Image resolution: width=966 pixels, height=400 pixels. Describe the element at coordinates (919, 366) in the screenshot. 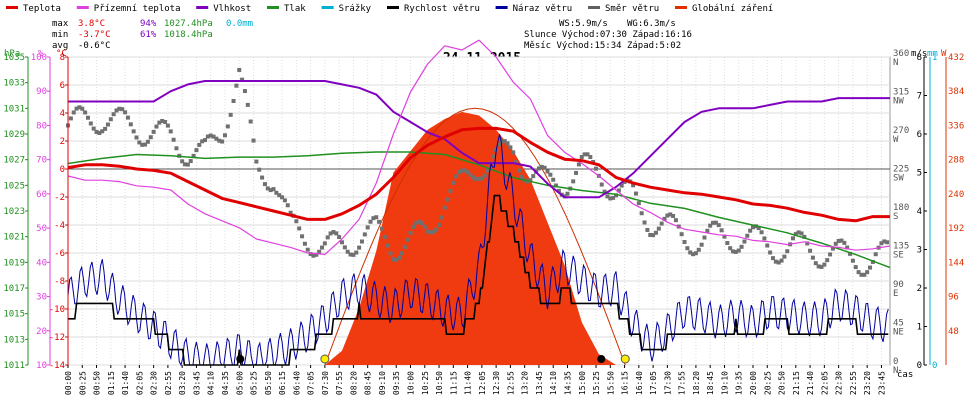

I see `wind-tick-label: 0` at that location.